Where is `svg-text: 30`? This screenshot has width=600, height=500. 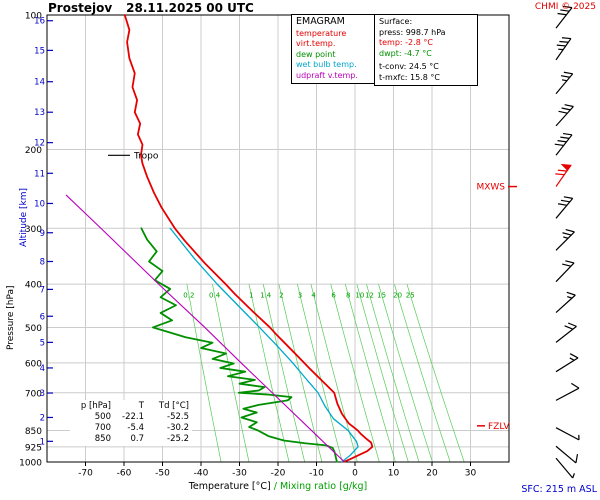
svg-text: 30 is located at coordinates (471, 474).